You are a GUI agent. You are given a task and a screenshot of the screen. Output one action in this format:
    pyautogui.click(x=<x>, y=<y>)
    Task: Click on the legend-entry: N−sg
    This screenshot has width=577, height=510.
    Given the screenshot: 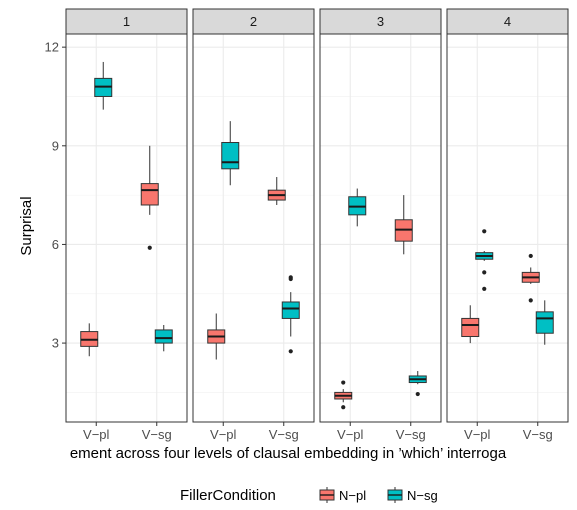 What is the action you would take?
    pyautogui.click(x=412, y=495)
    